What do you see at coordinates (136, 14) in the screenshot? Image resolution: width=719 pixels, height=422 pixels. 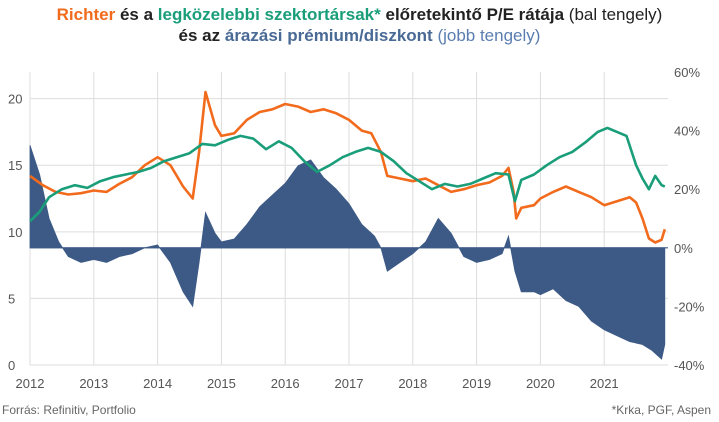 I see `title-and: és a` at bounding box center [136, 14].